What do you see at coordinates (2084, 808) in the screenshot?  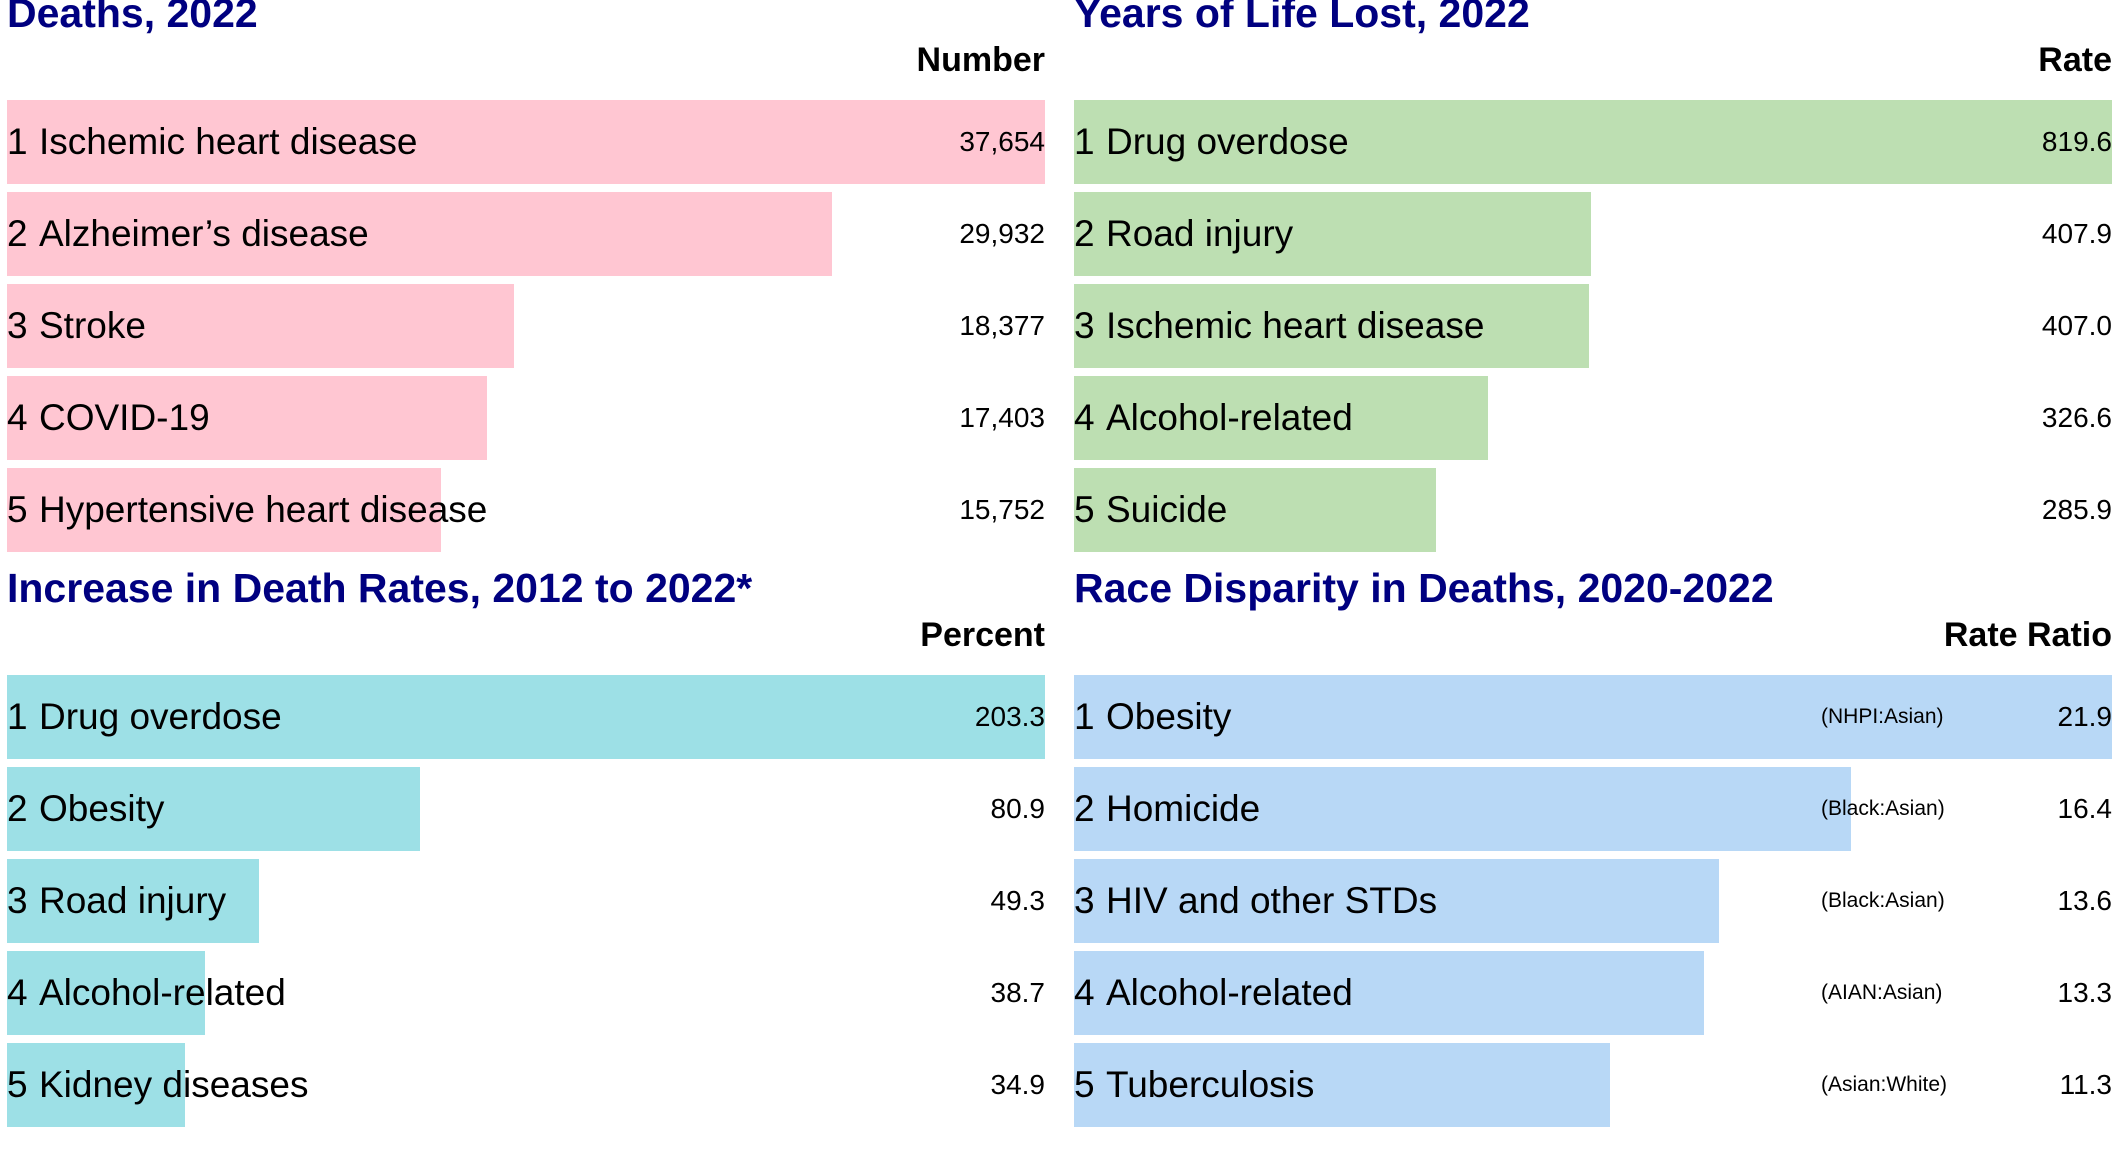 I see `value-label: 16.4` at bounding box center [2084, 808].